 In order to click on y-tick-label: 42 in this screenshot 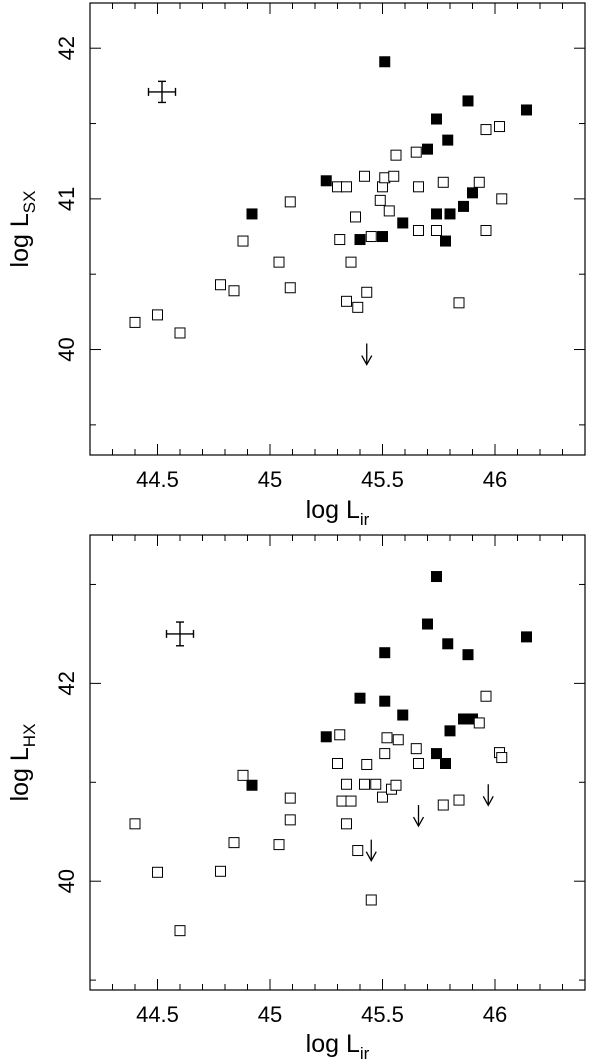, I will do `click(66, 683)`.